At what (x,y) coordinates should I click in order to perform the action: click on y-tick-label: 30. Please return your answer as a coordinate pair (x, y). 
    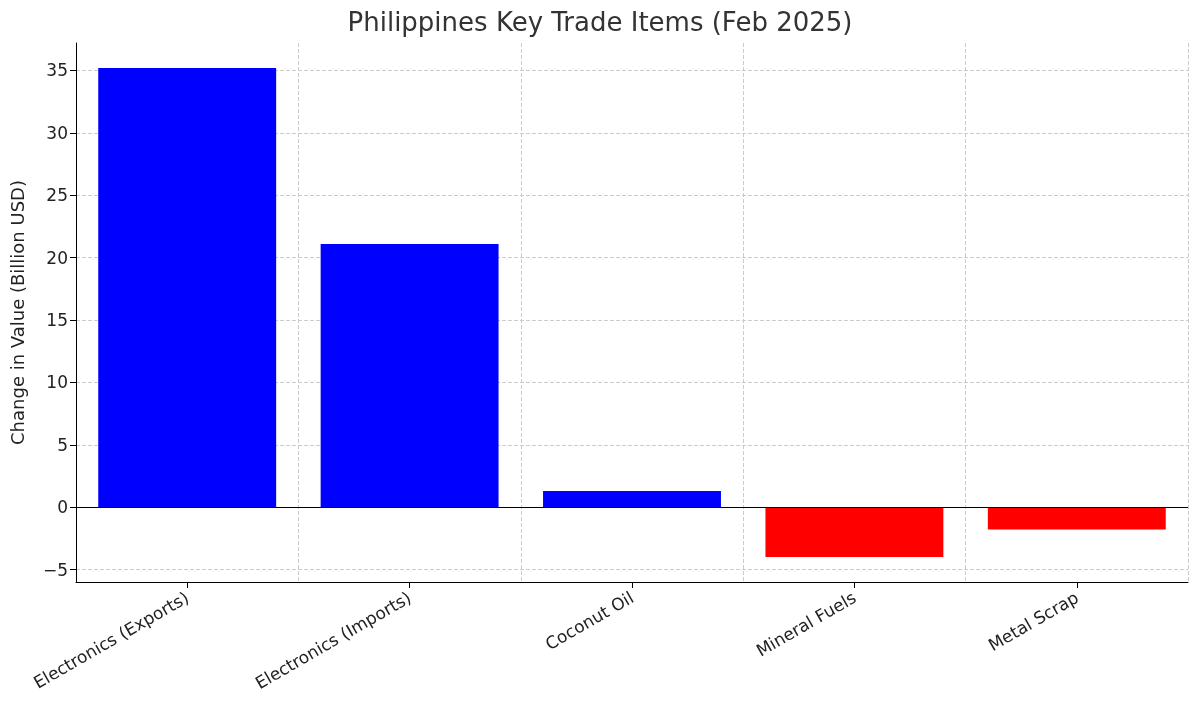
    Looking at the image, I should click on (57, 132).